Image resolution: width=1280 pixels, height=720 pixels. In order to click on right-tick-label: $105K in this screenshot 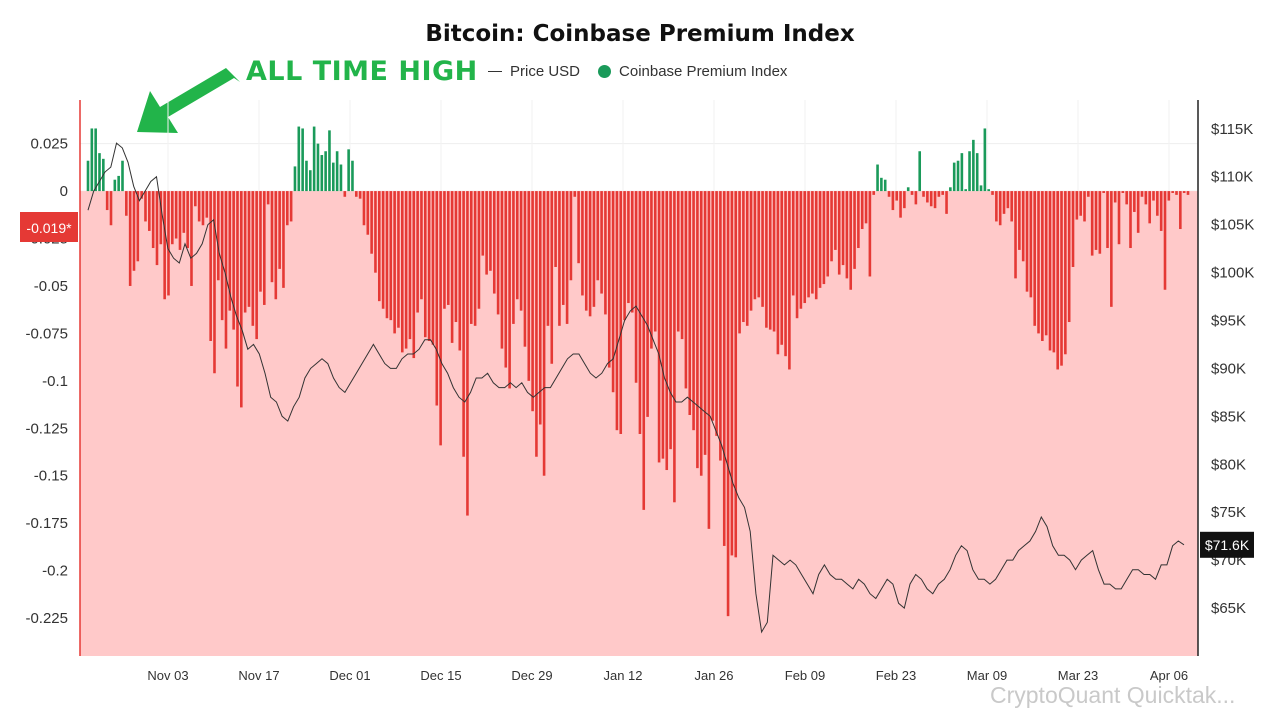, I will do `click(1232, 225)`.